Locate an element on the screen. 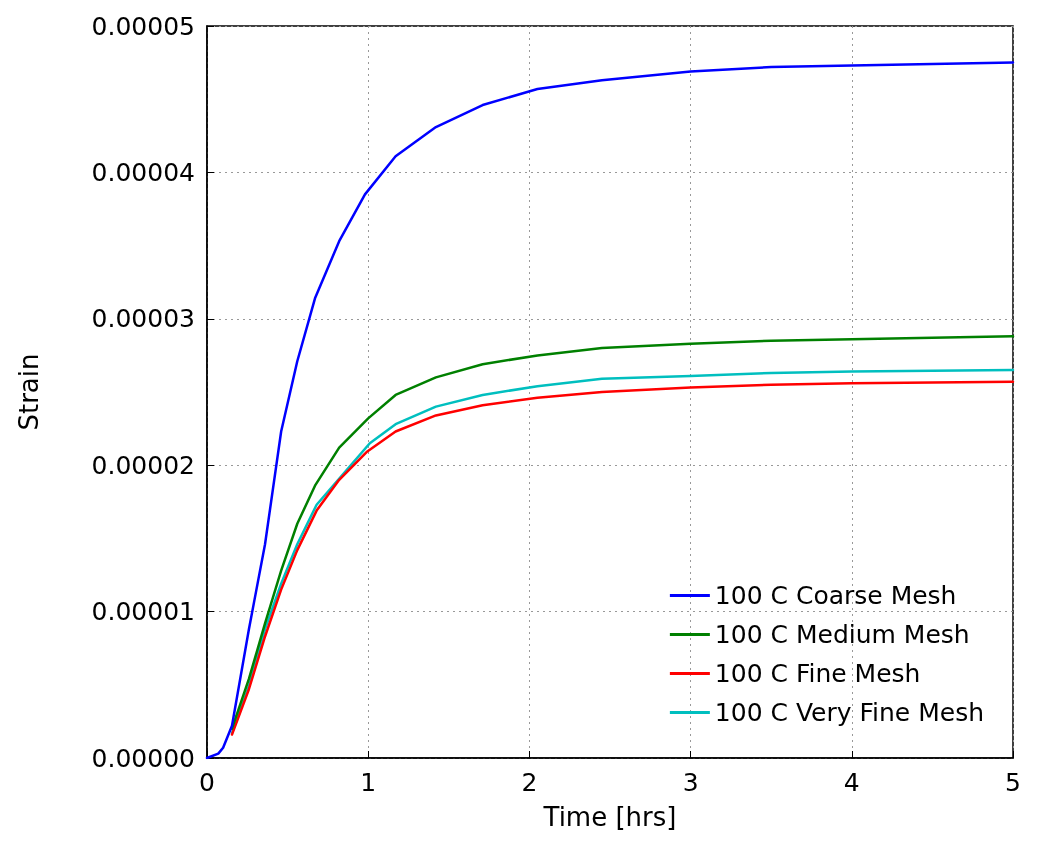 This screenshot has height=843, width=1037. x-tick-label: 2 is located at coordinates (529, 782).